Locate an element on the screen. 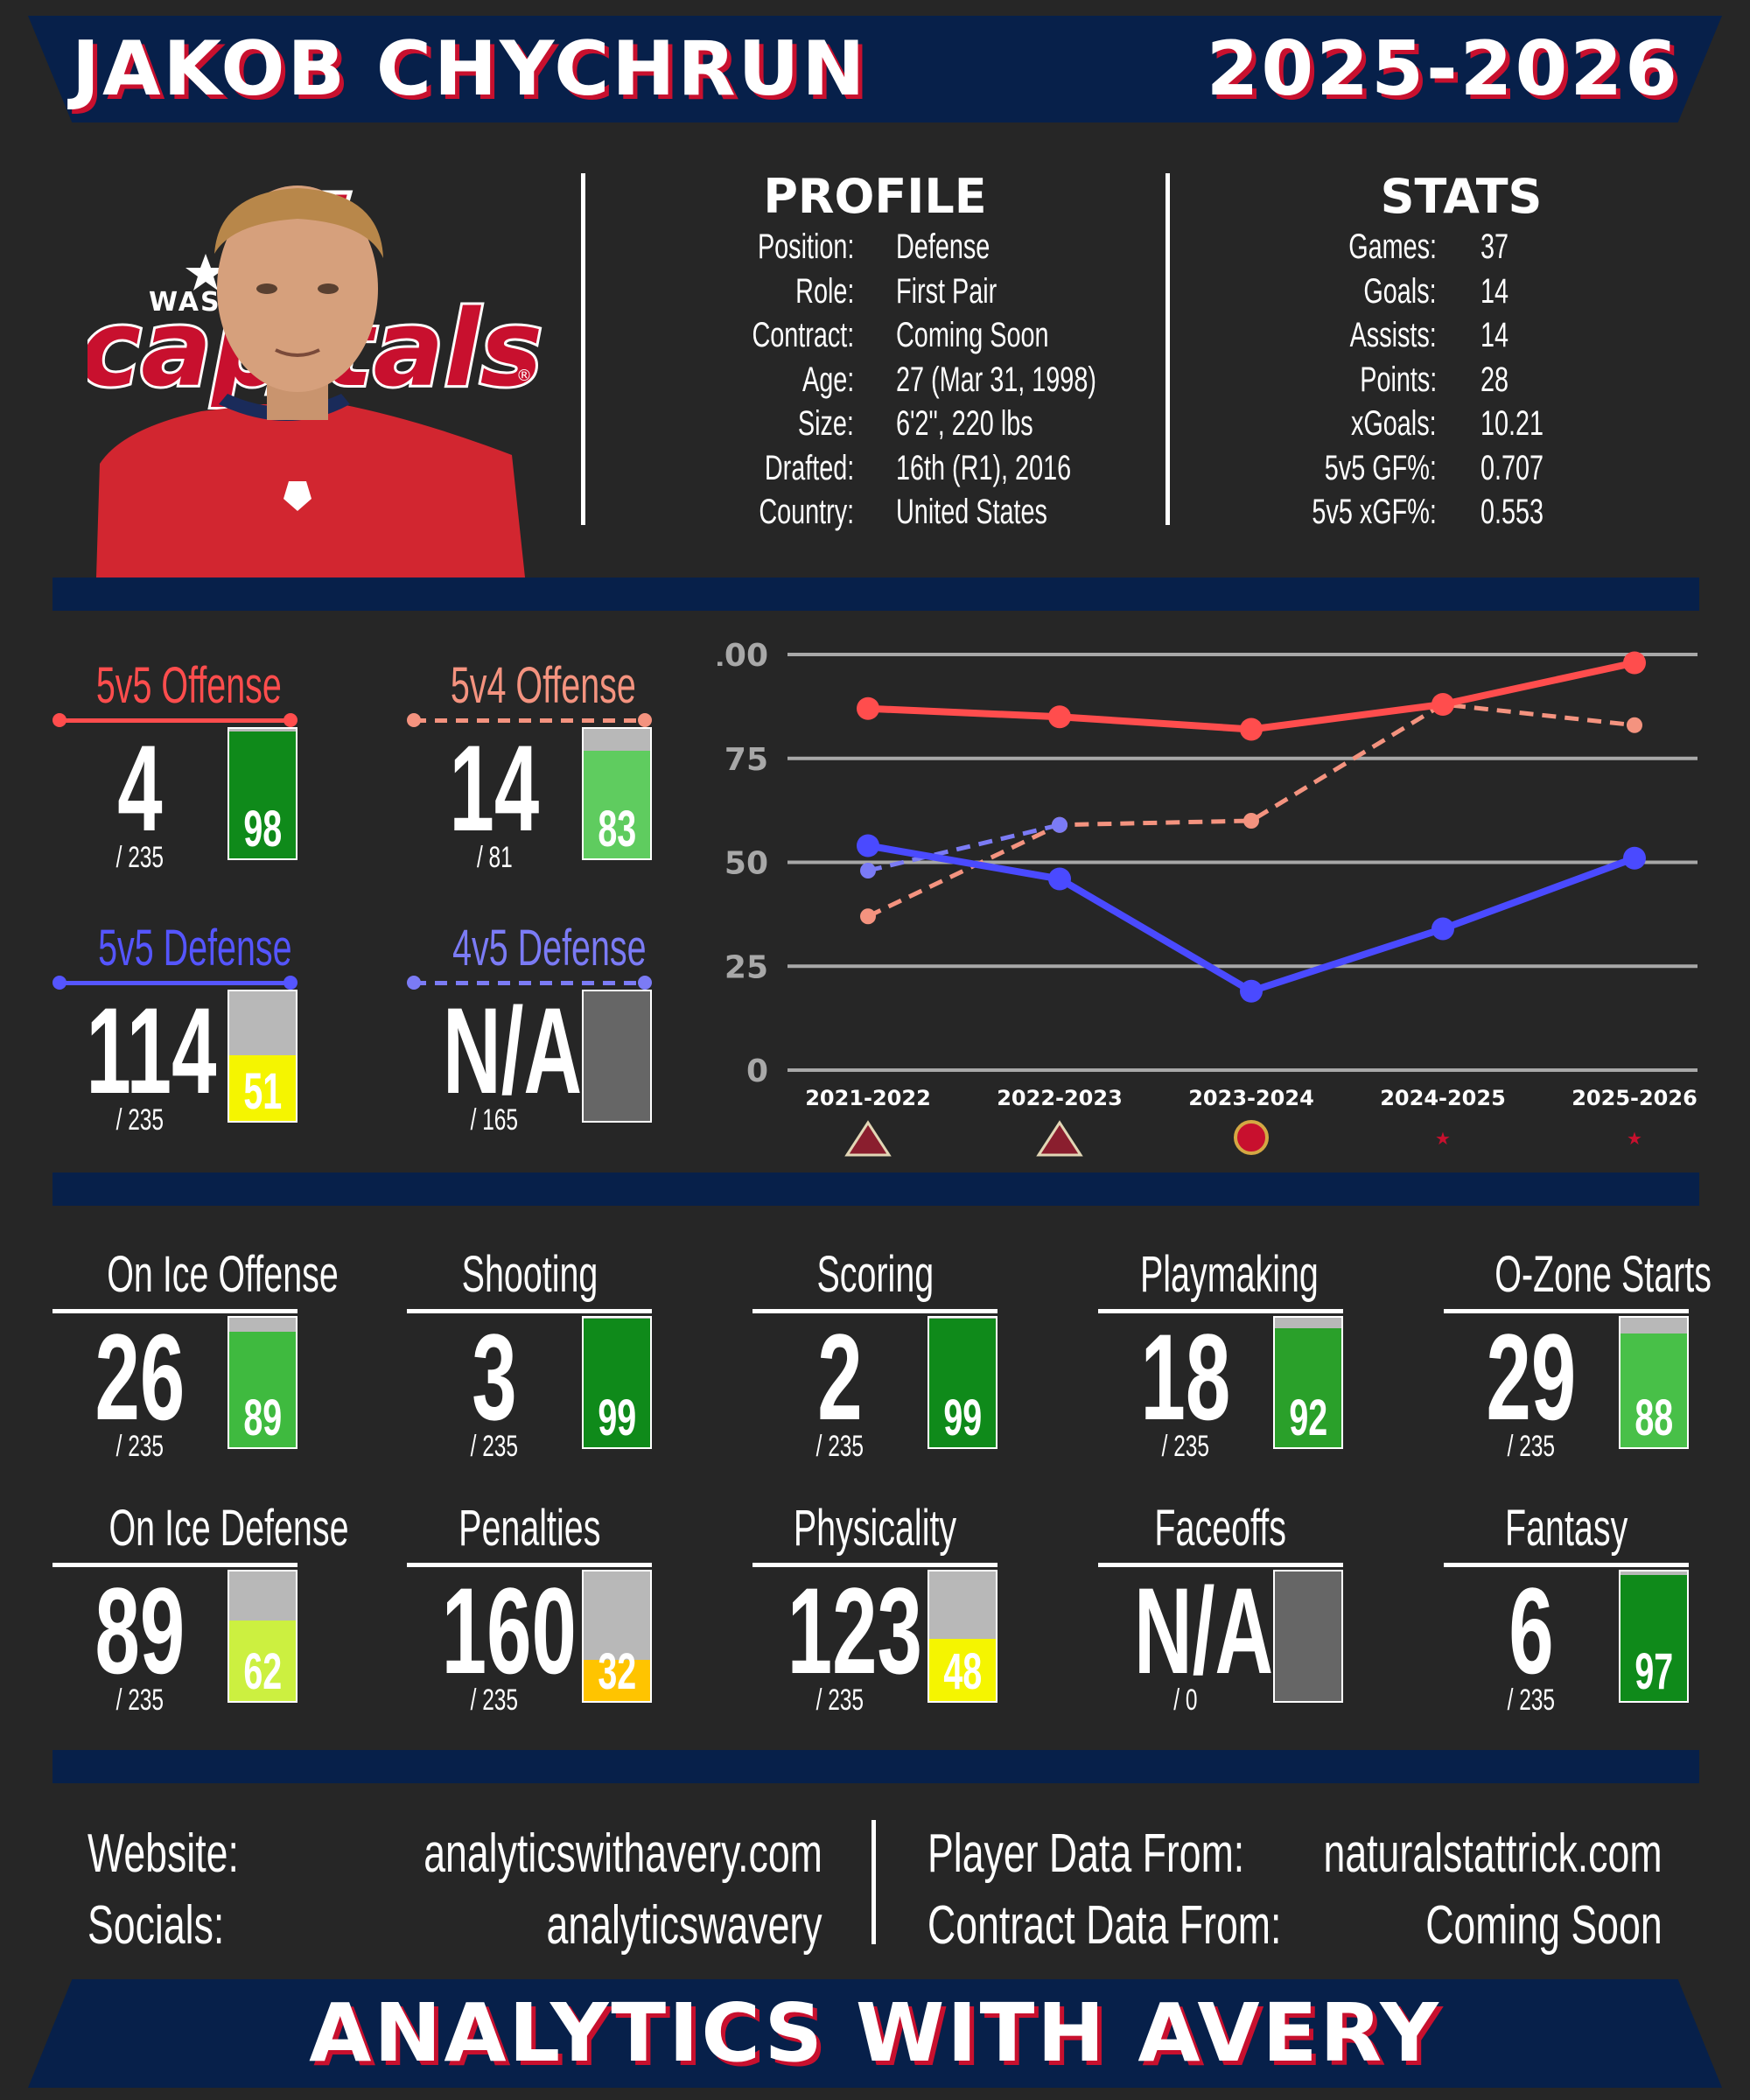  tile-rank: 114 is located at coordinates (151, 1050).